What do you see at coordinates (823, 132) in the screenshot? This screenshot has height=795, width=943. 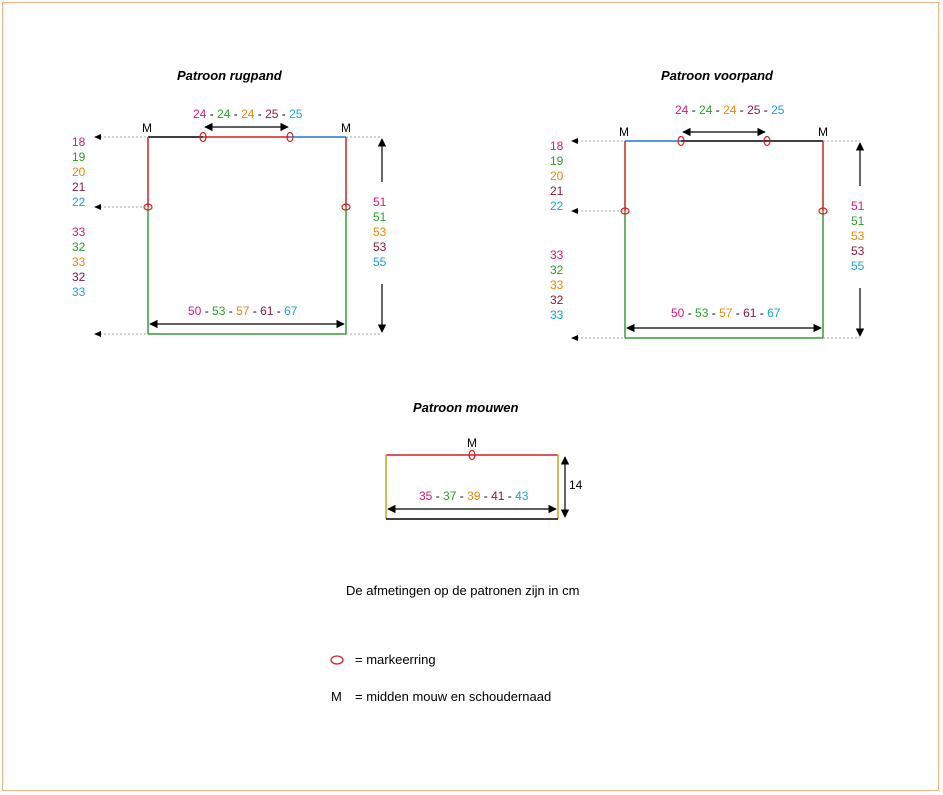 I see `voorpand-m-right: M` at bounding box center [823, 132].